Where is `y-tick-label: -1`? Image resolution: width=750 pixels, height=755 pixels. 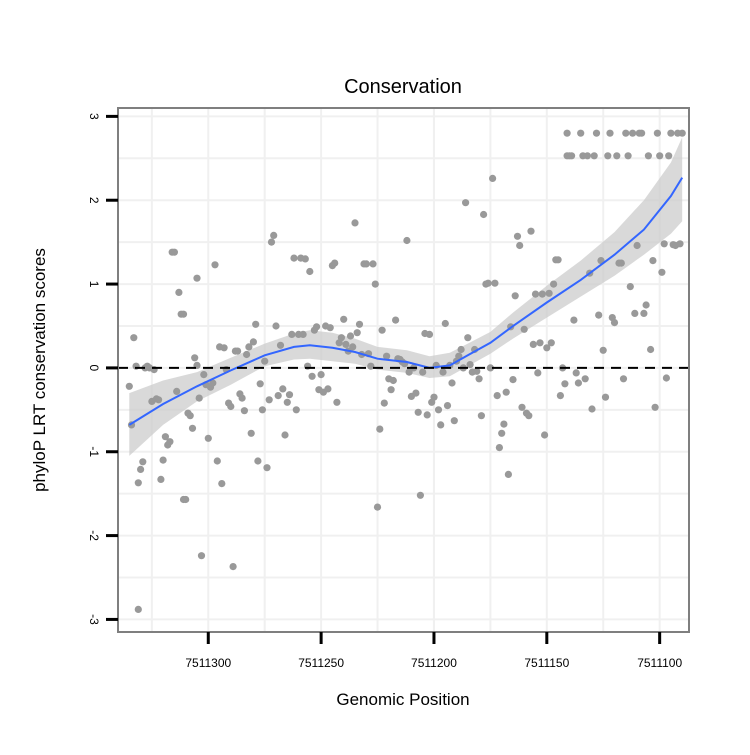 y-tick-label: -1 is located at coordinates (94, 451).